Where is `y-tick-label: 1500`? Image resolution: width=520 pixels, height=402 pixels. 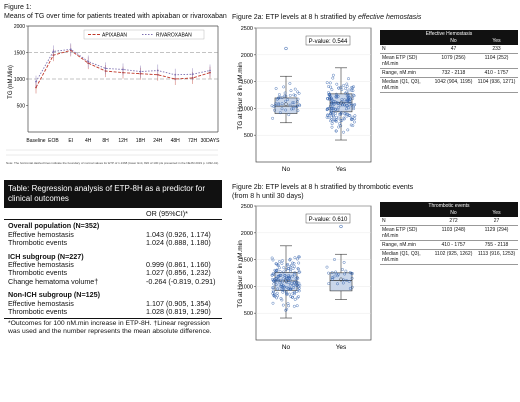
y-tick-label: 1500 is located at coordinates (19, 54).